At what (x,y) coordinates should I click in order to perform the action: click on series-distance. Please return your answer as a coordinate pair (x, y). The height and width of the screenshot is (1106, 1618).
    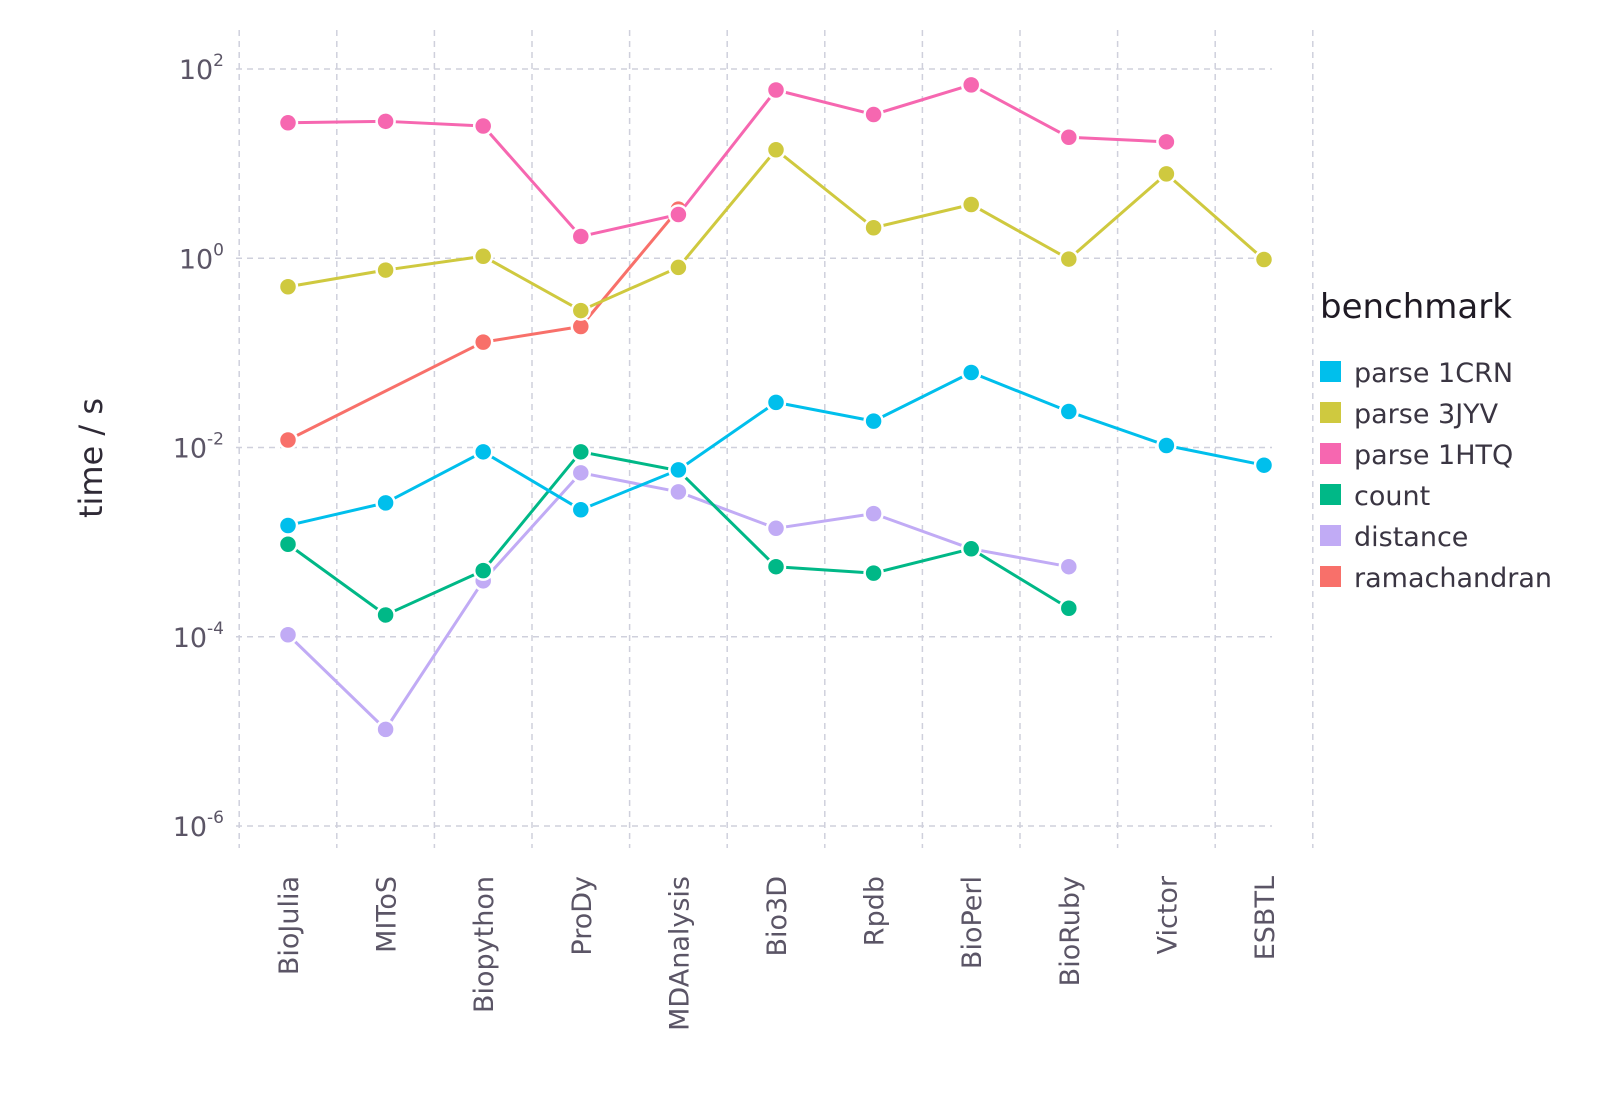
    Looking at the image, I should click on (678, 601).